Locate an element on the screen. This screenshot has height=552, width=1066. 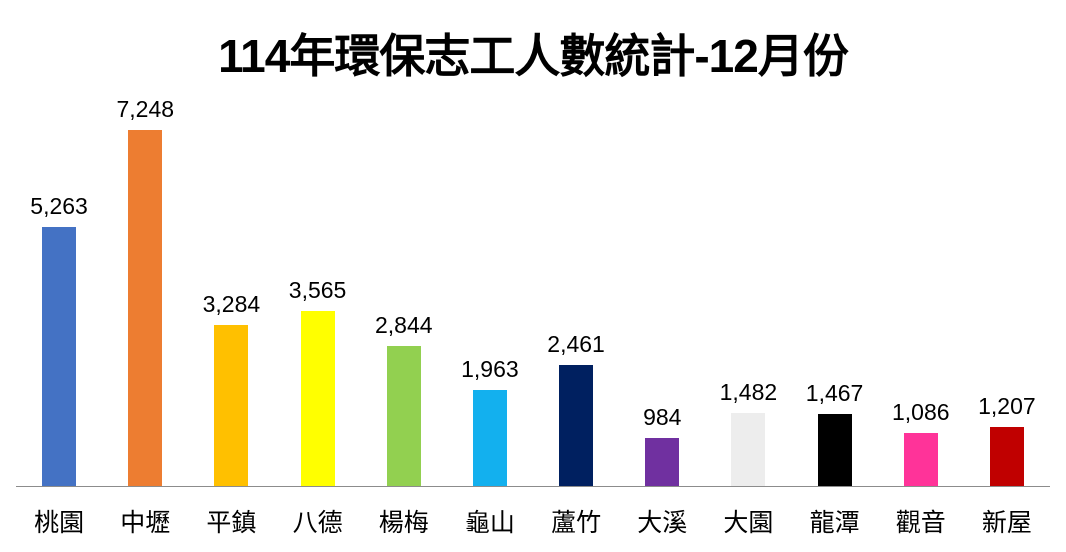
category-label: 中壢 is located at coordinates (145, 522).